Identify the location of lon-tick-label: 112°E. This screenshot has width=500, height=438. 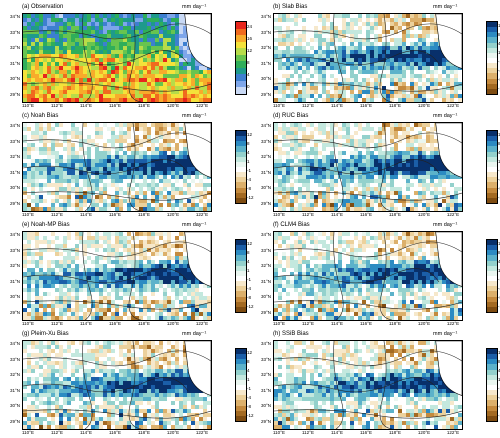
(308, 105).